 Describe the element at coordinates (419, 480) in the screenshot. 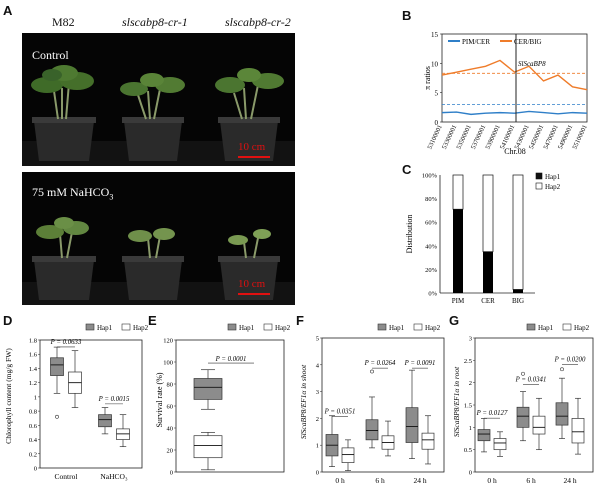

I see `panel-f-xtick: 24 h` at that location.